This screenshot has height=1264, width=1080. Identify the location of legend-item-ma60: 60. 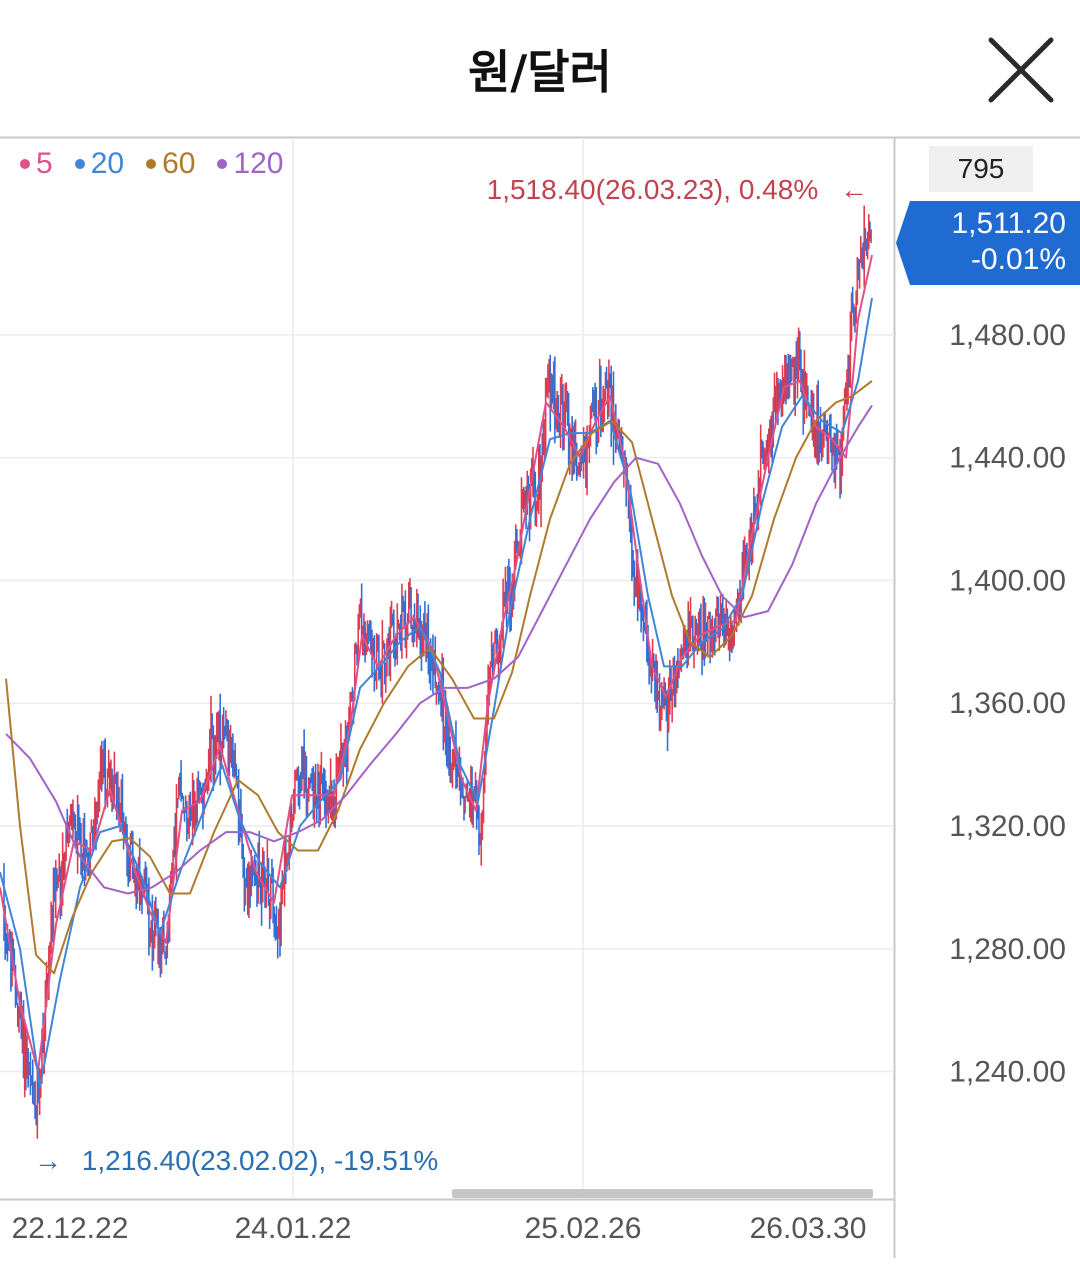
(170, 164).